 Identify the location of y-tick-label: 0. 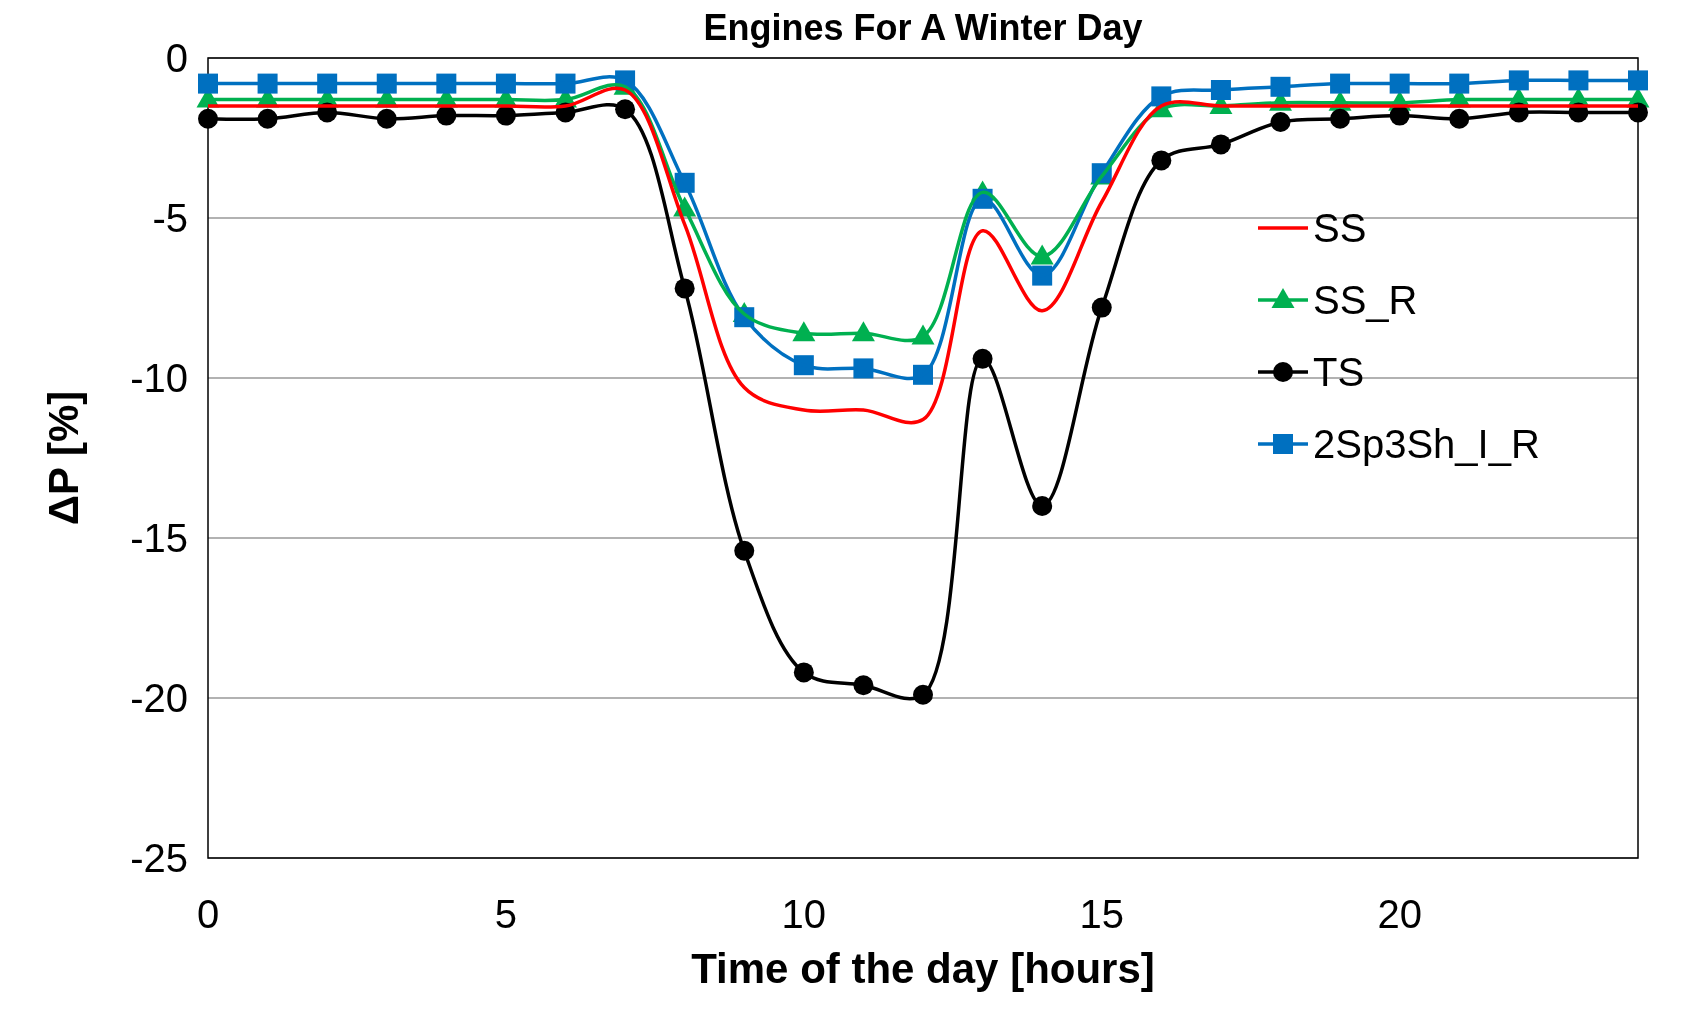
(176, 58).